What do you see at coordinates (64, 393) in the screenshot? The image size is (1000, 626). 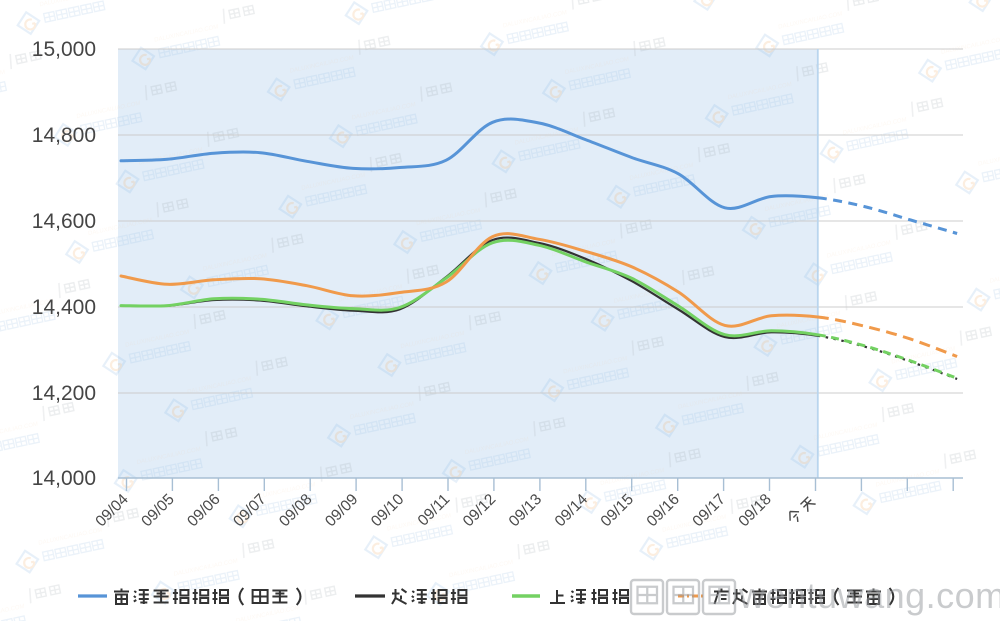 I see `svg-text: 14,200` at bounding box center [64, 393].